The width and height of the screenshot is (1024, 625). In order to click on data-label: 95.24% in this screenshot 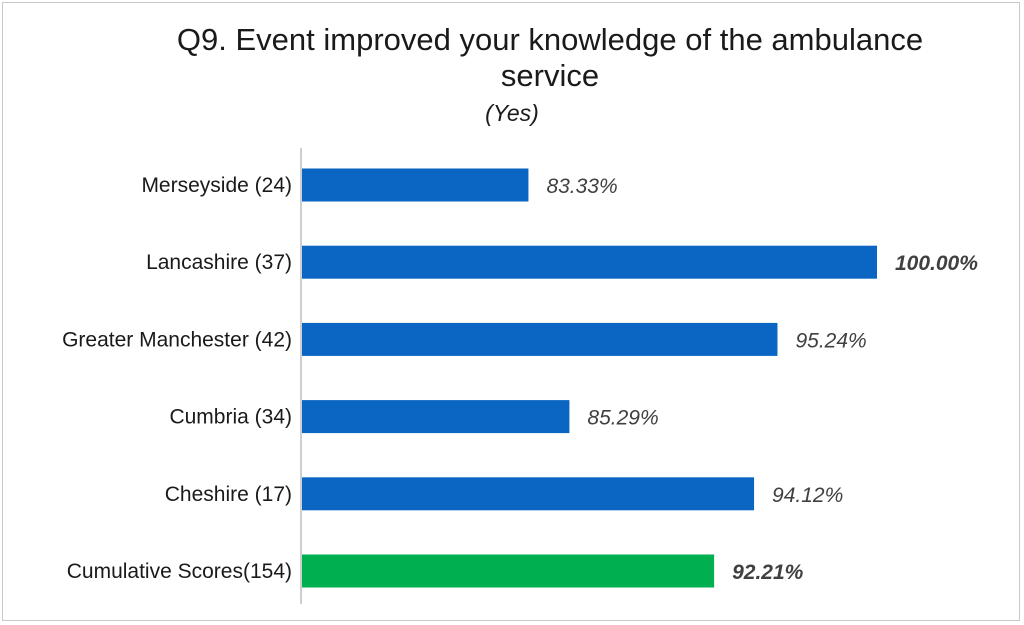, I will do `click(830, 340)`.